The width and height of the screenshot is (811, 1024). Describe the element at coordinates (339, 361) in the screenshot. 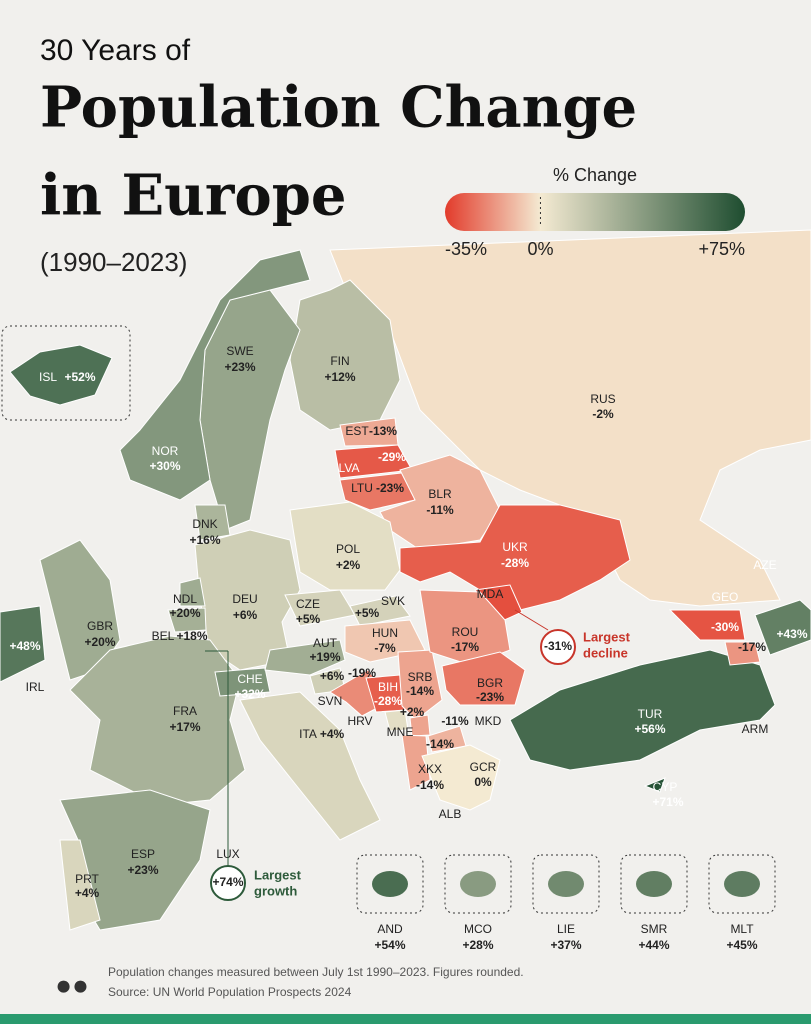

I see `country-code: FIN` at that location.